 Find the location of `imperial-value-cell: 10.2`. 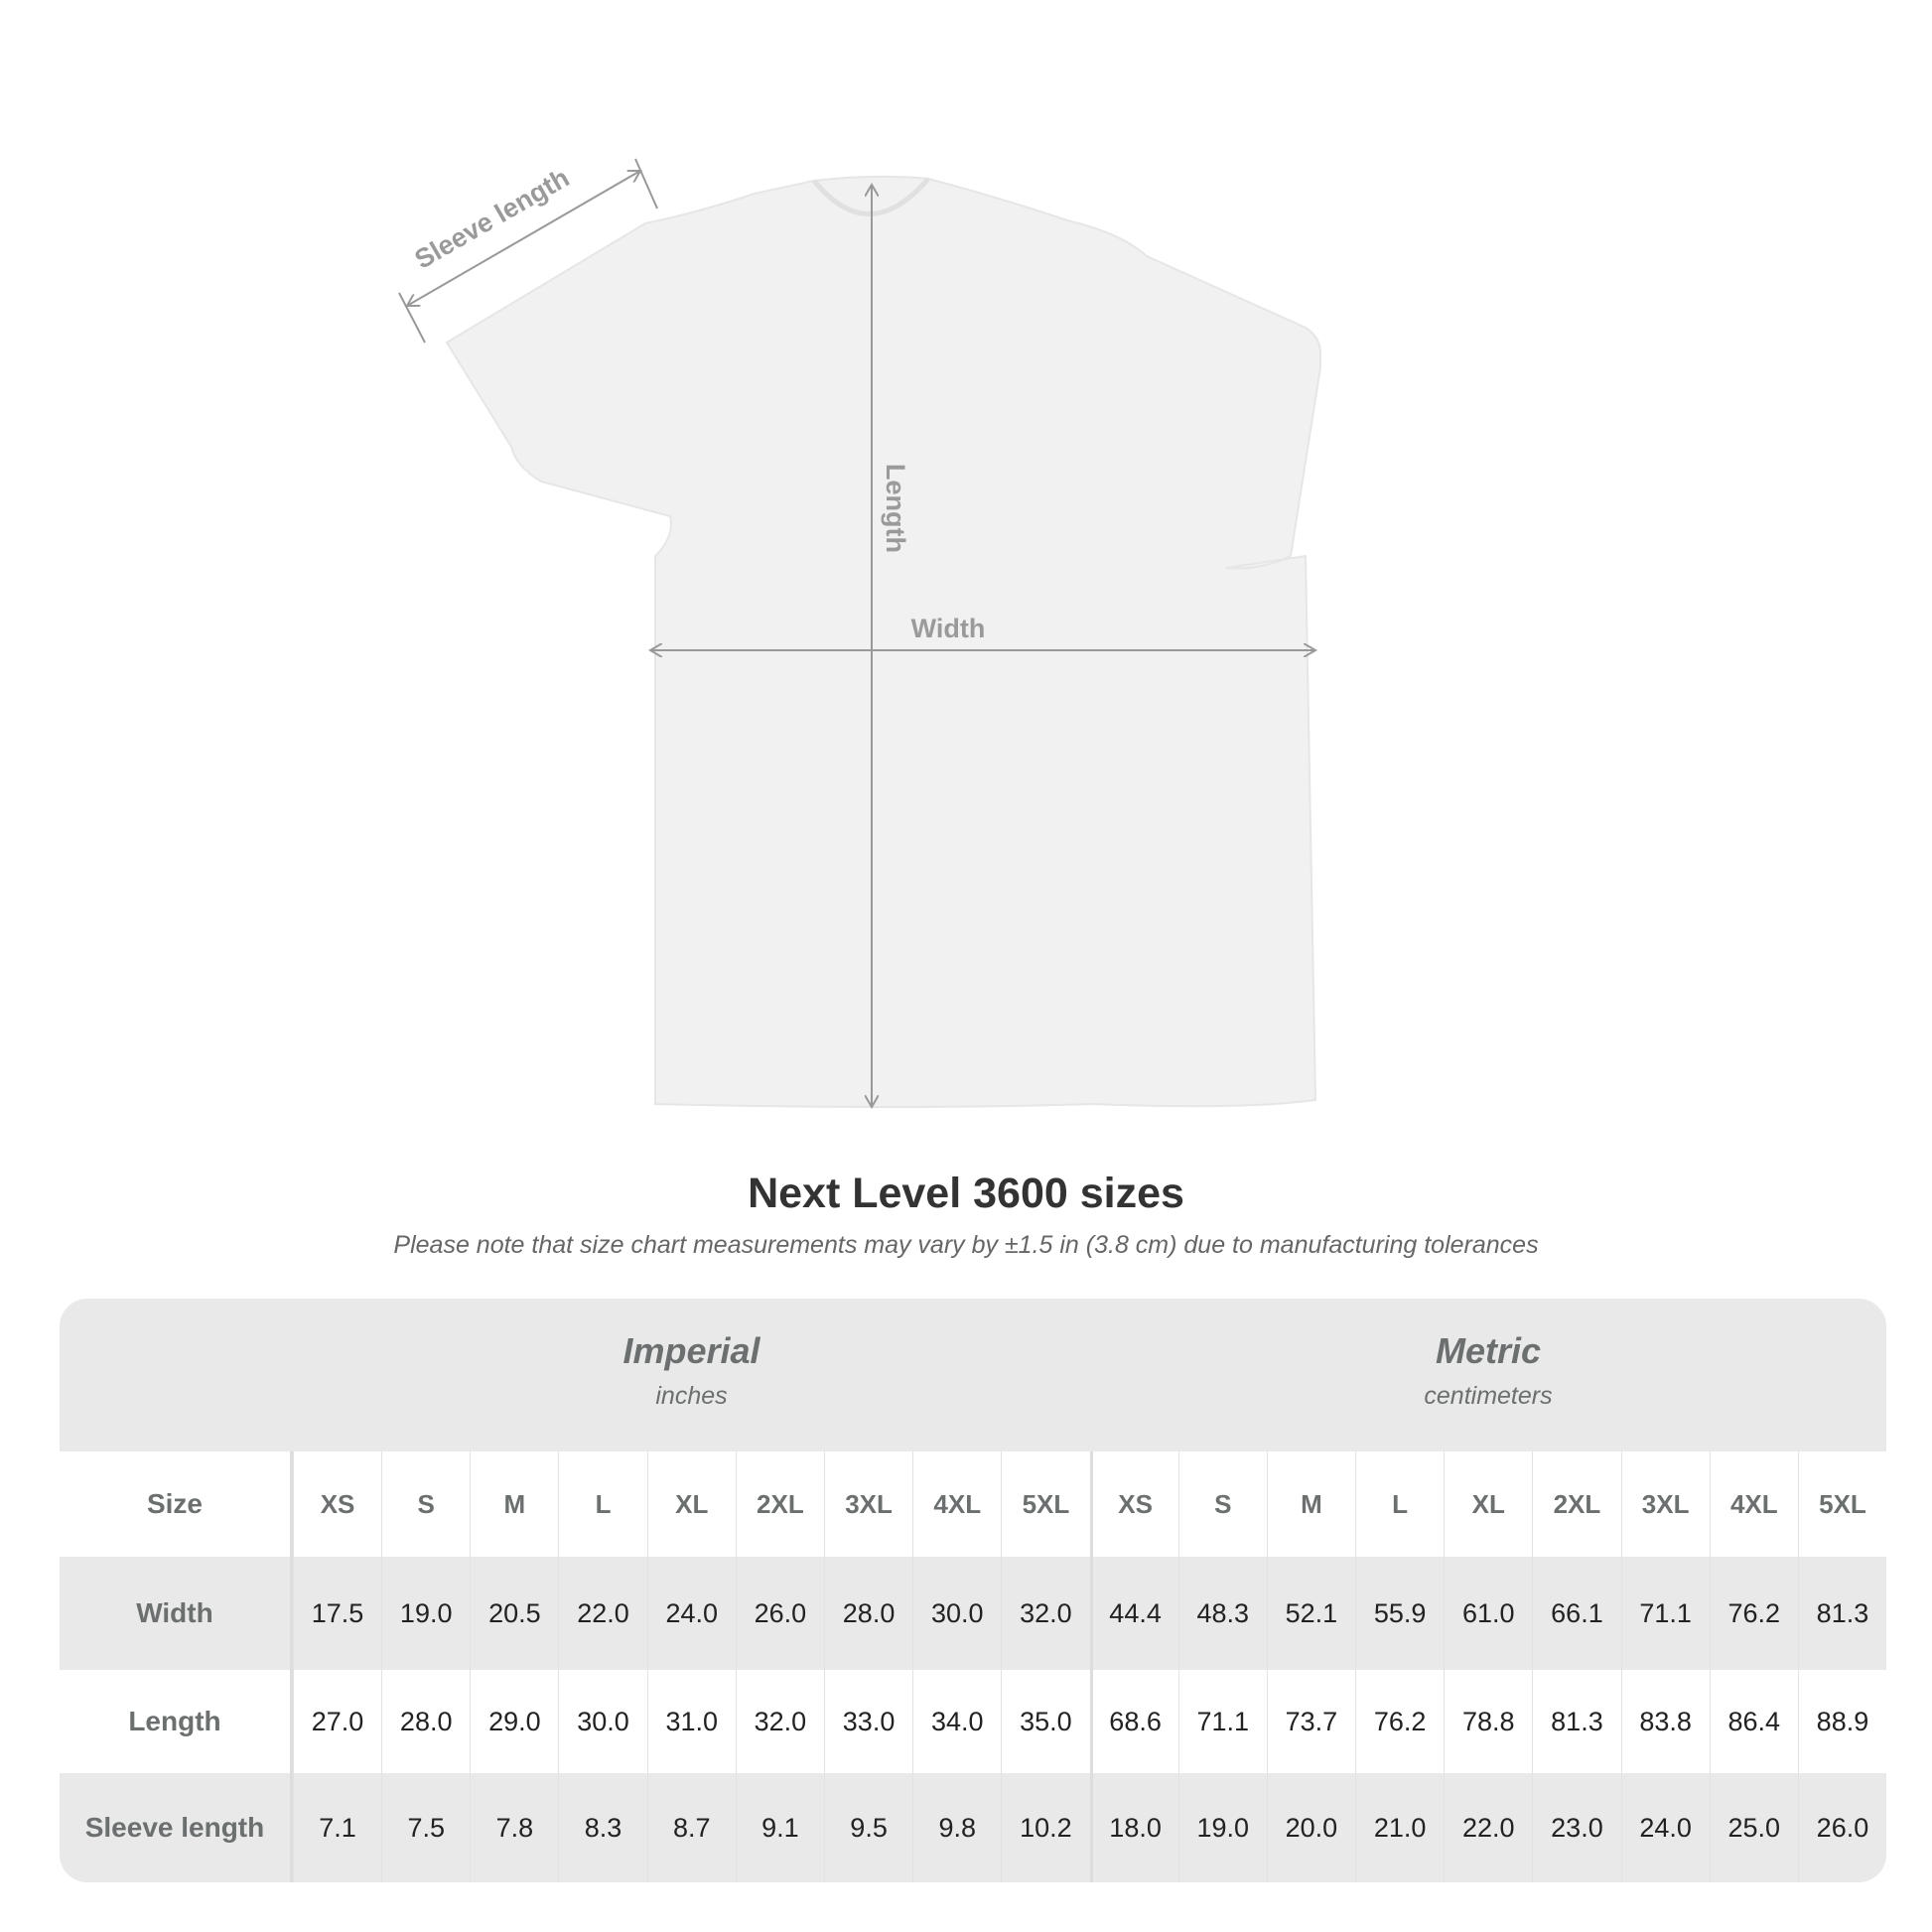

imperial-value-cell: 10.2 is located at coordinates (1045, 1828).